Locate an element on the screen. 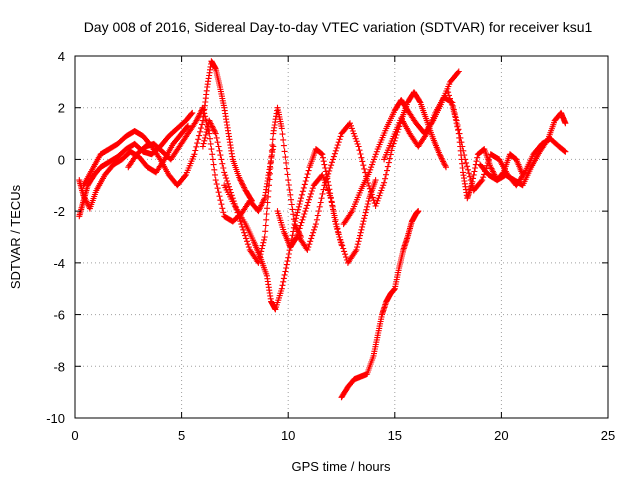  x-tick-labels: 0 5 10 15 20 25 is located at coordinates (343, 435).